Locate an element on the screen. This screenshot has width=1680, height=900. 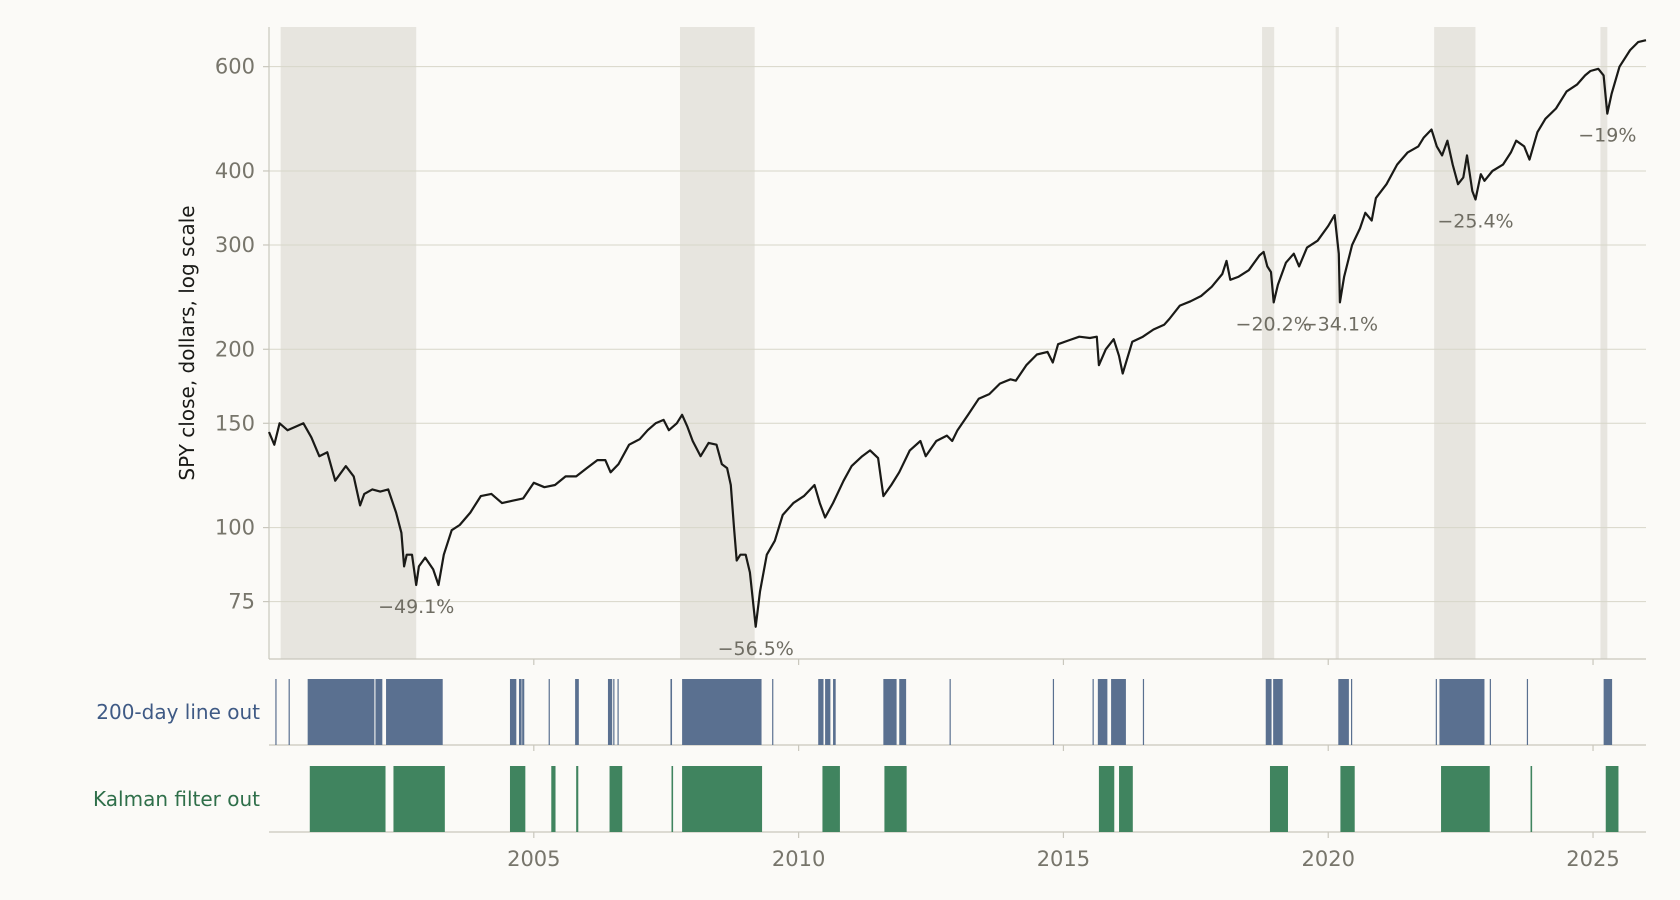
y-tick-label-300: 300 is located at coordinates (235, 245).